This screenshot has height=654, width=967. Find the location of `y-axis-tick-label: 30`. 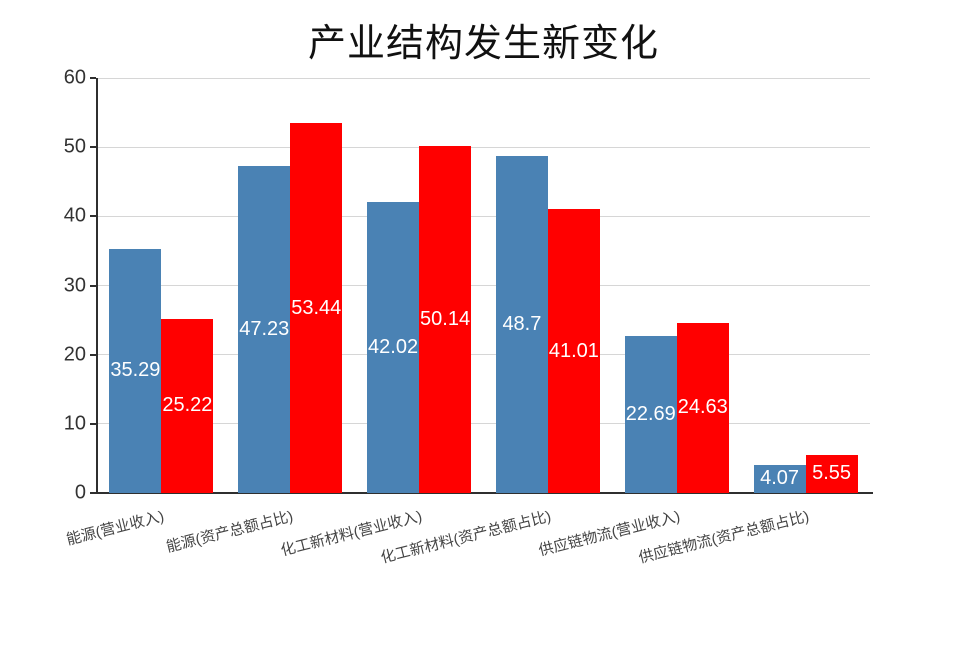

y-axis-tick-label: 30 is located at coordinates (74, 285).